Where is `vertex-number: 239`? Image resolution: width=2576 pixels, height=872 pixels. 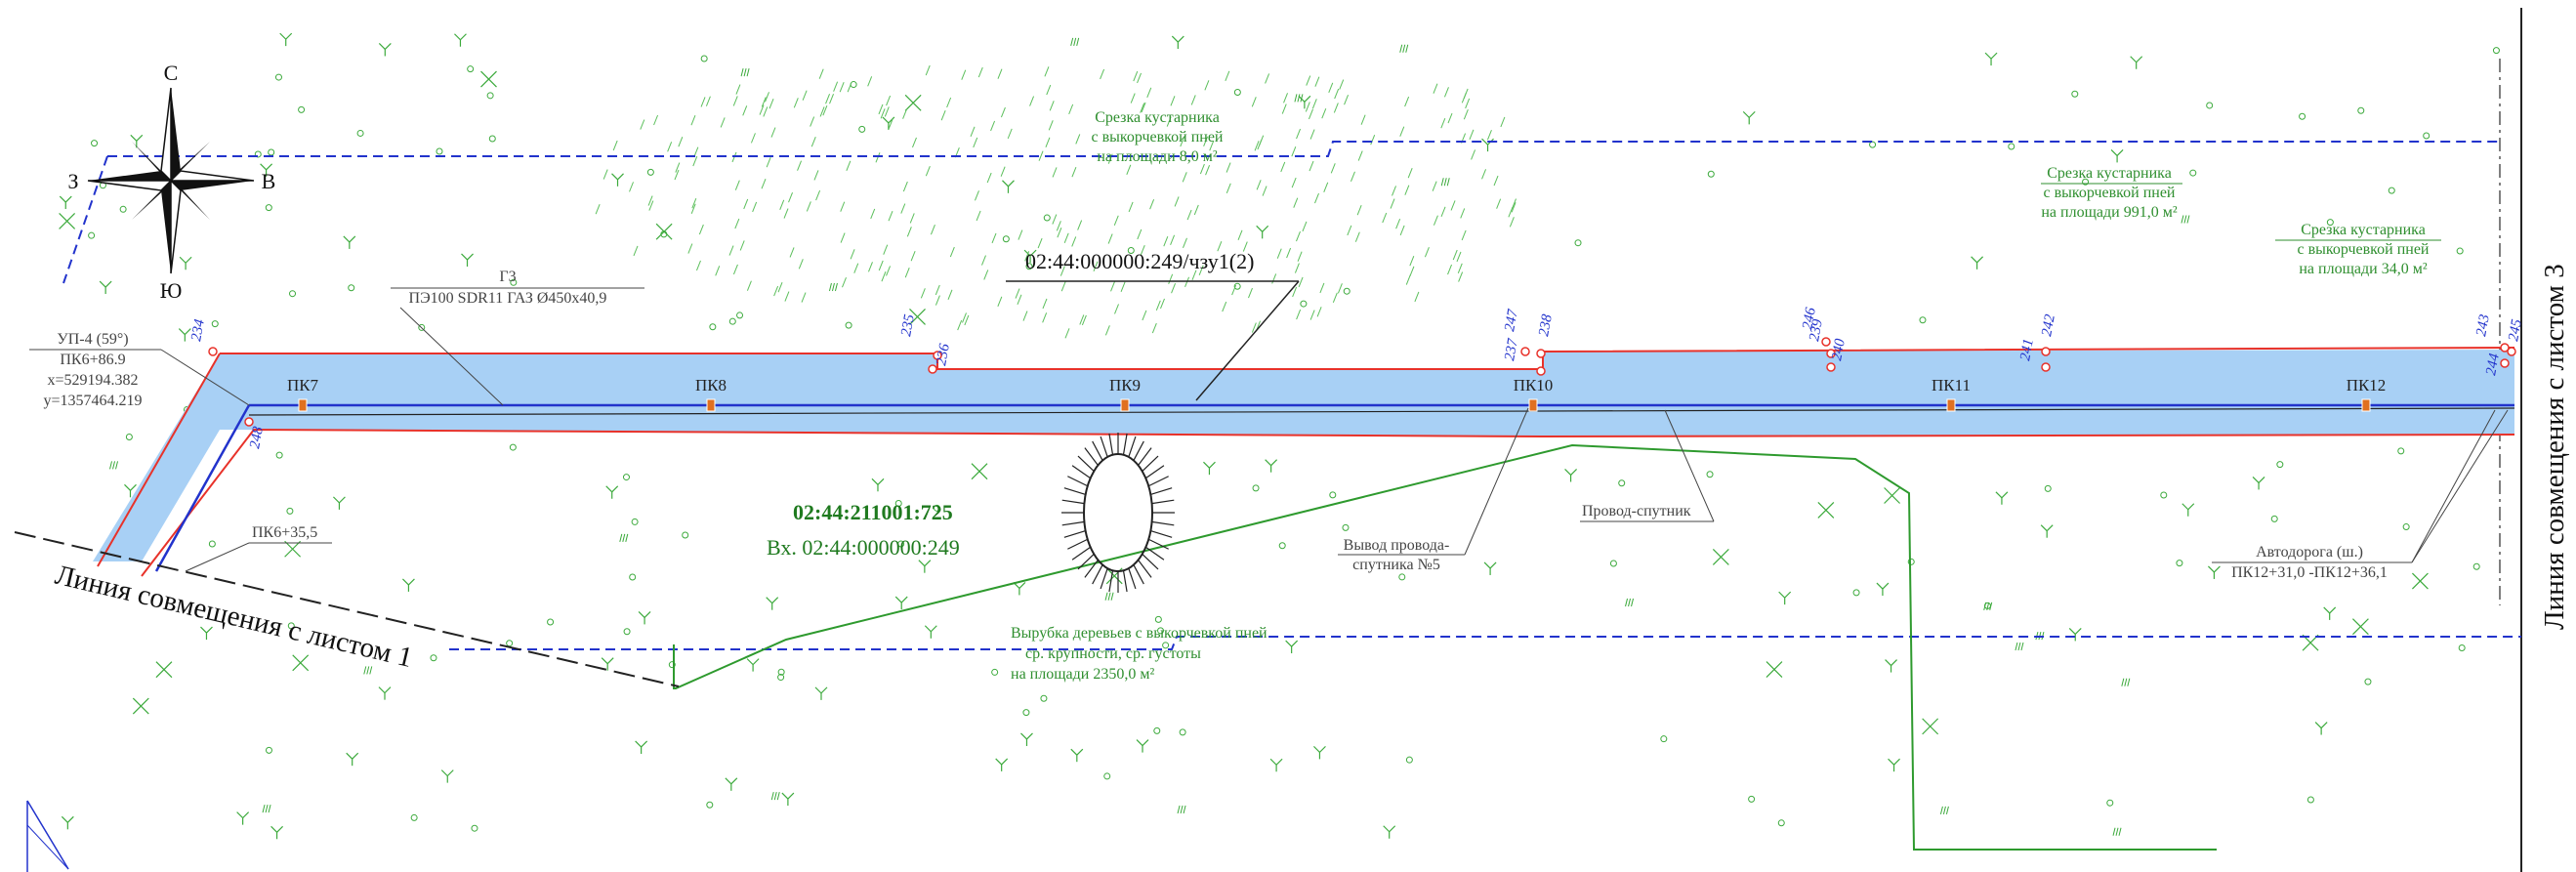
vertex-number: 239 is located at coordinates (1816, 329).